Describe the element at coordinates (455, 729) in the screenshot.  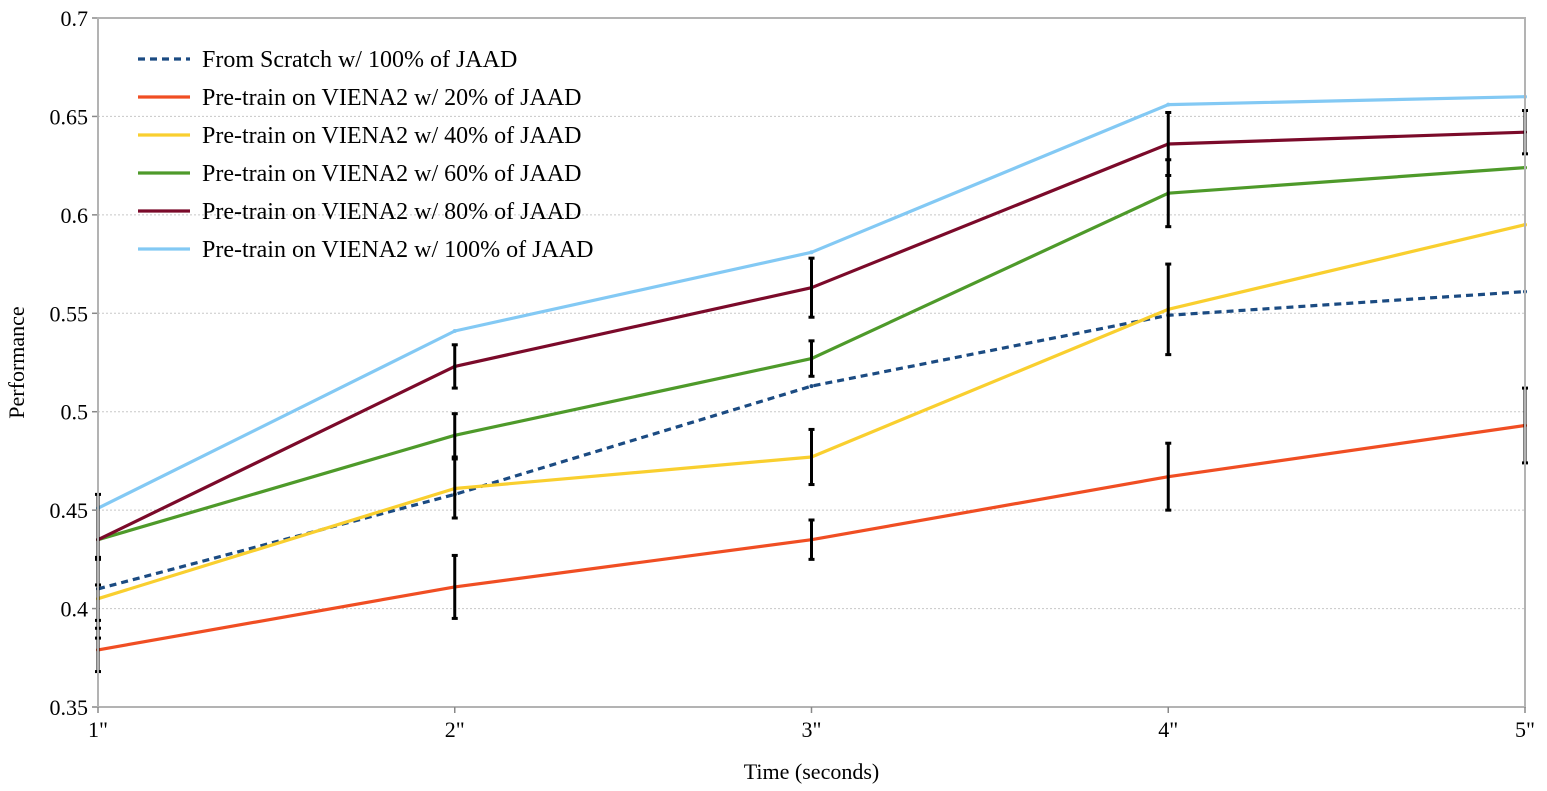
I see `x-tick-label: 2"` at that location.